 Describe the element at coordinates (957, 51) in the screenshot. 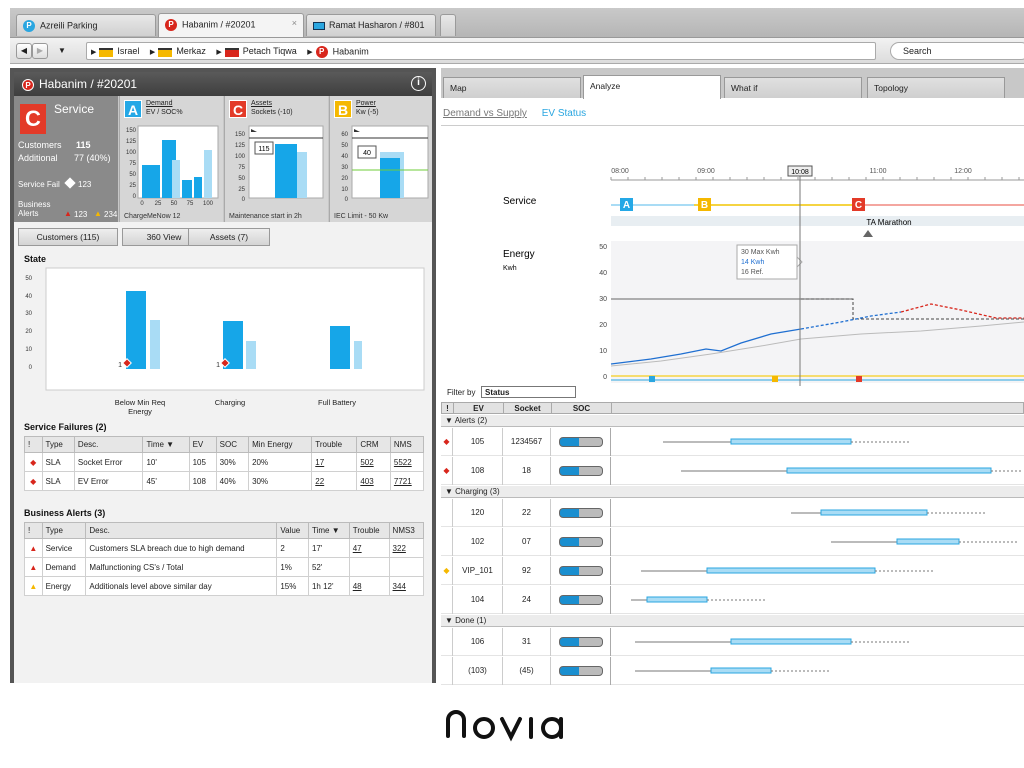

I see `search-input: Search` at that location.